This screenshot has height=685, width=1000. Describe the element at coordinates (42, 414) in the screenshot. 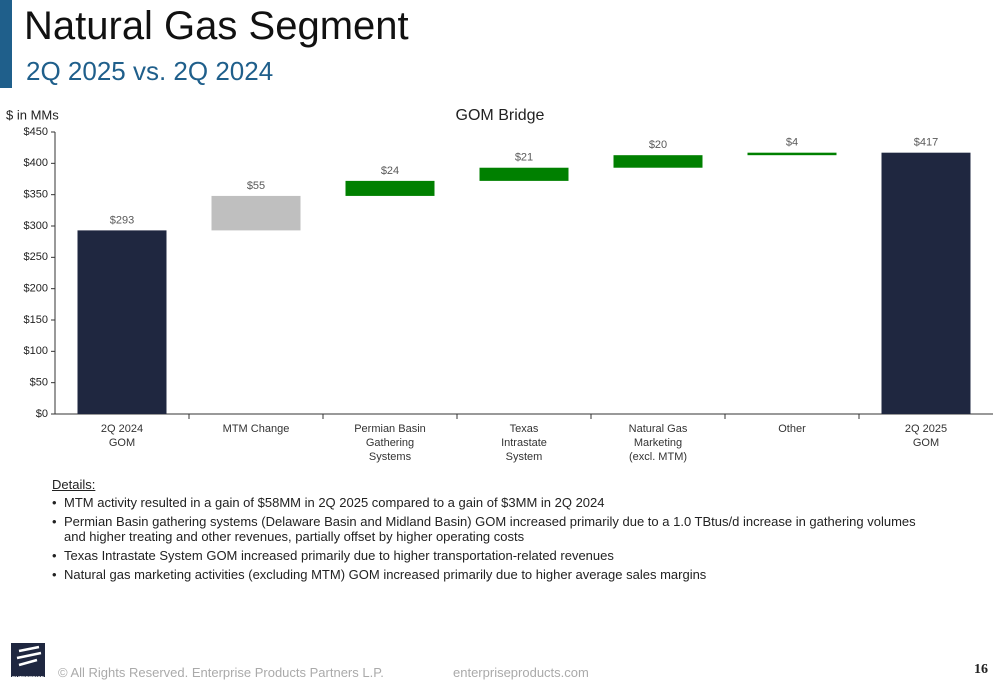

I see `y-tick-label: $0` at that location.